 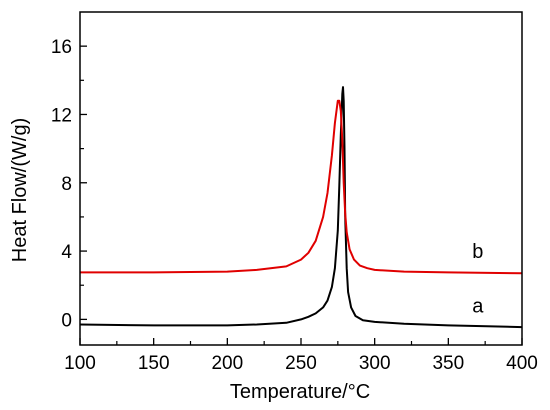 I want to click on x-tick-label: 350, so click(x=448, y=363).